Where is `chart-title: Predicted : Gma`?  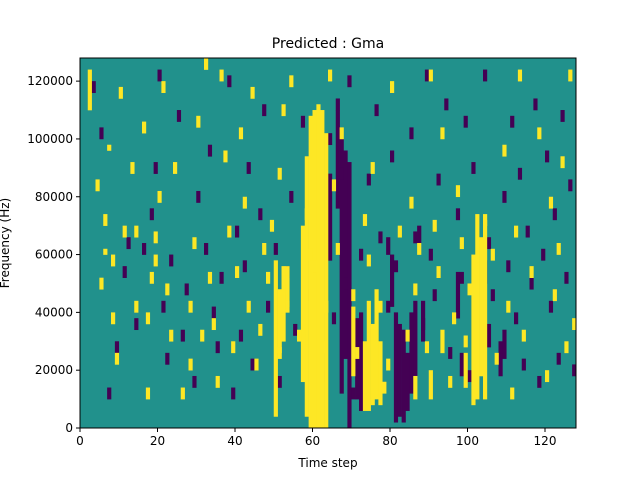
chart-title: Predicted : Gma is located at coordinates (328, 44).